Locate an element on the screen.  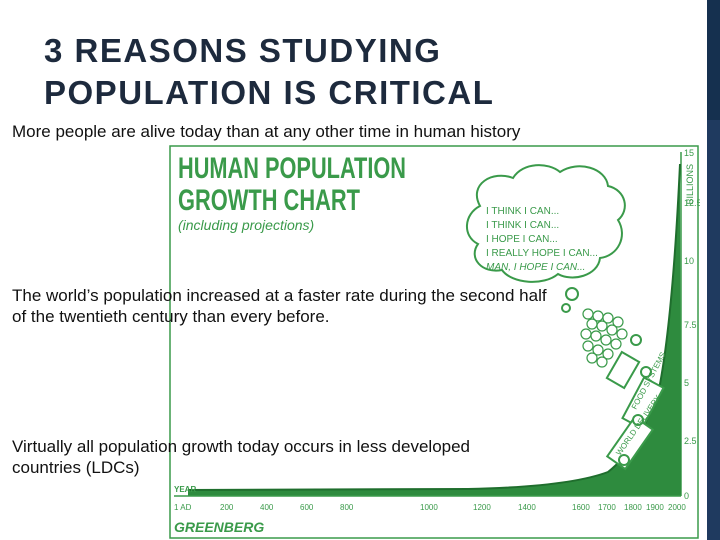
accent-bar is located at coordinates (713, 270).